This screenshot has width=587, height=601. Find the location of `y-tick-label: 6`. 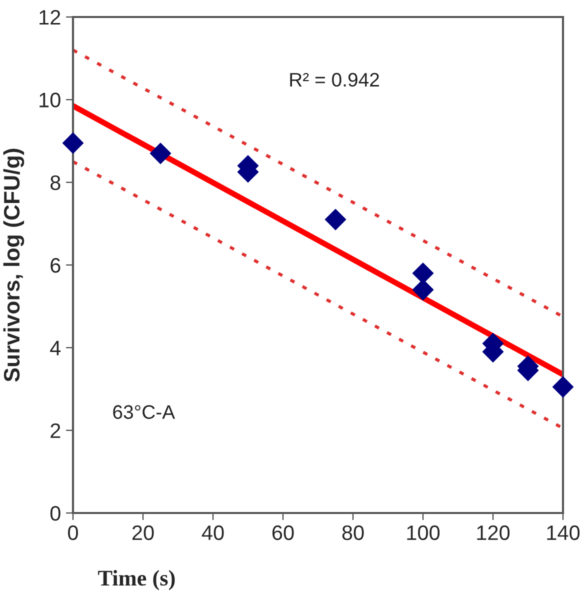

y-tick-label: 6 is located at coordinates (55, 265).